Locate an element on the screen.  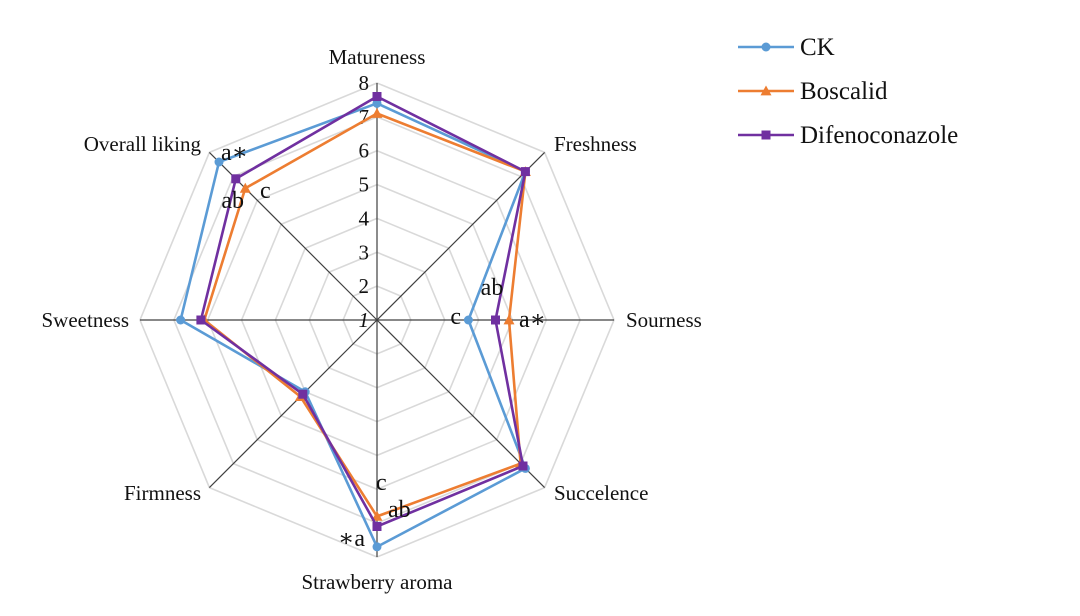
tick-label-3: 3 is located at coordinates (364, 252).